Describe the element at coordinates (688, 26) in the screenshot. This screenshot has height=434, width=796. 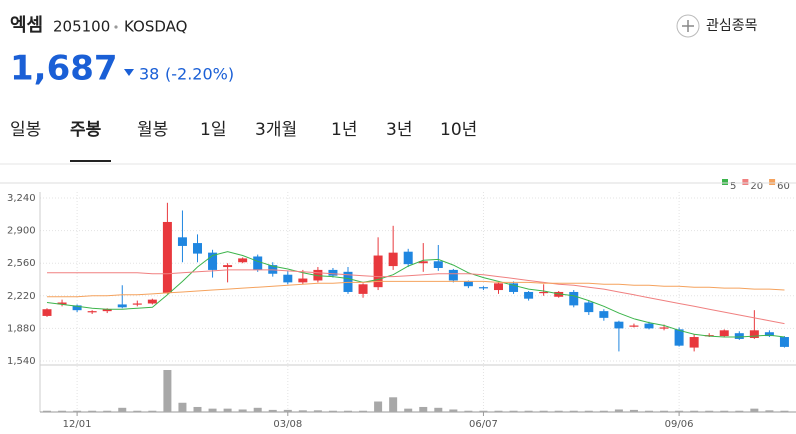
I see `plus` at that location.